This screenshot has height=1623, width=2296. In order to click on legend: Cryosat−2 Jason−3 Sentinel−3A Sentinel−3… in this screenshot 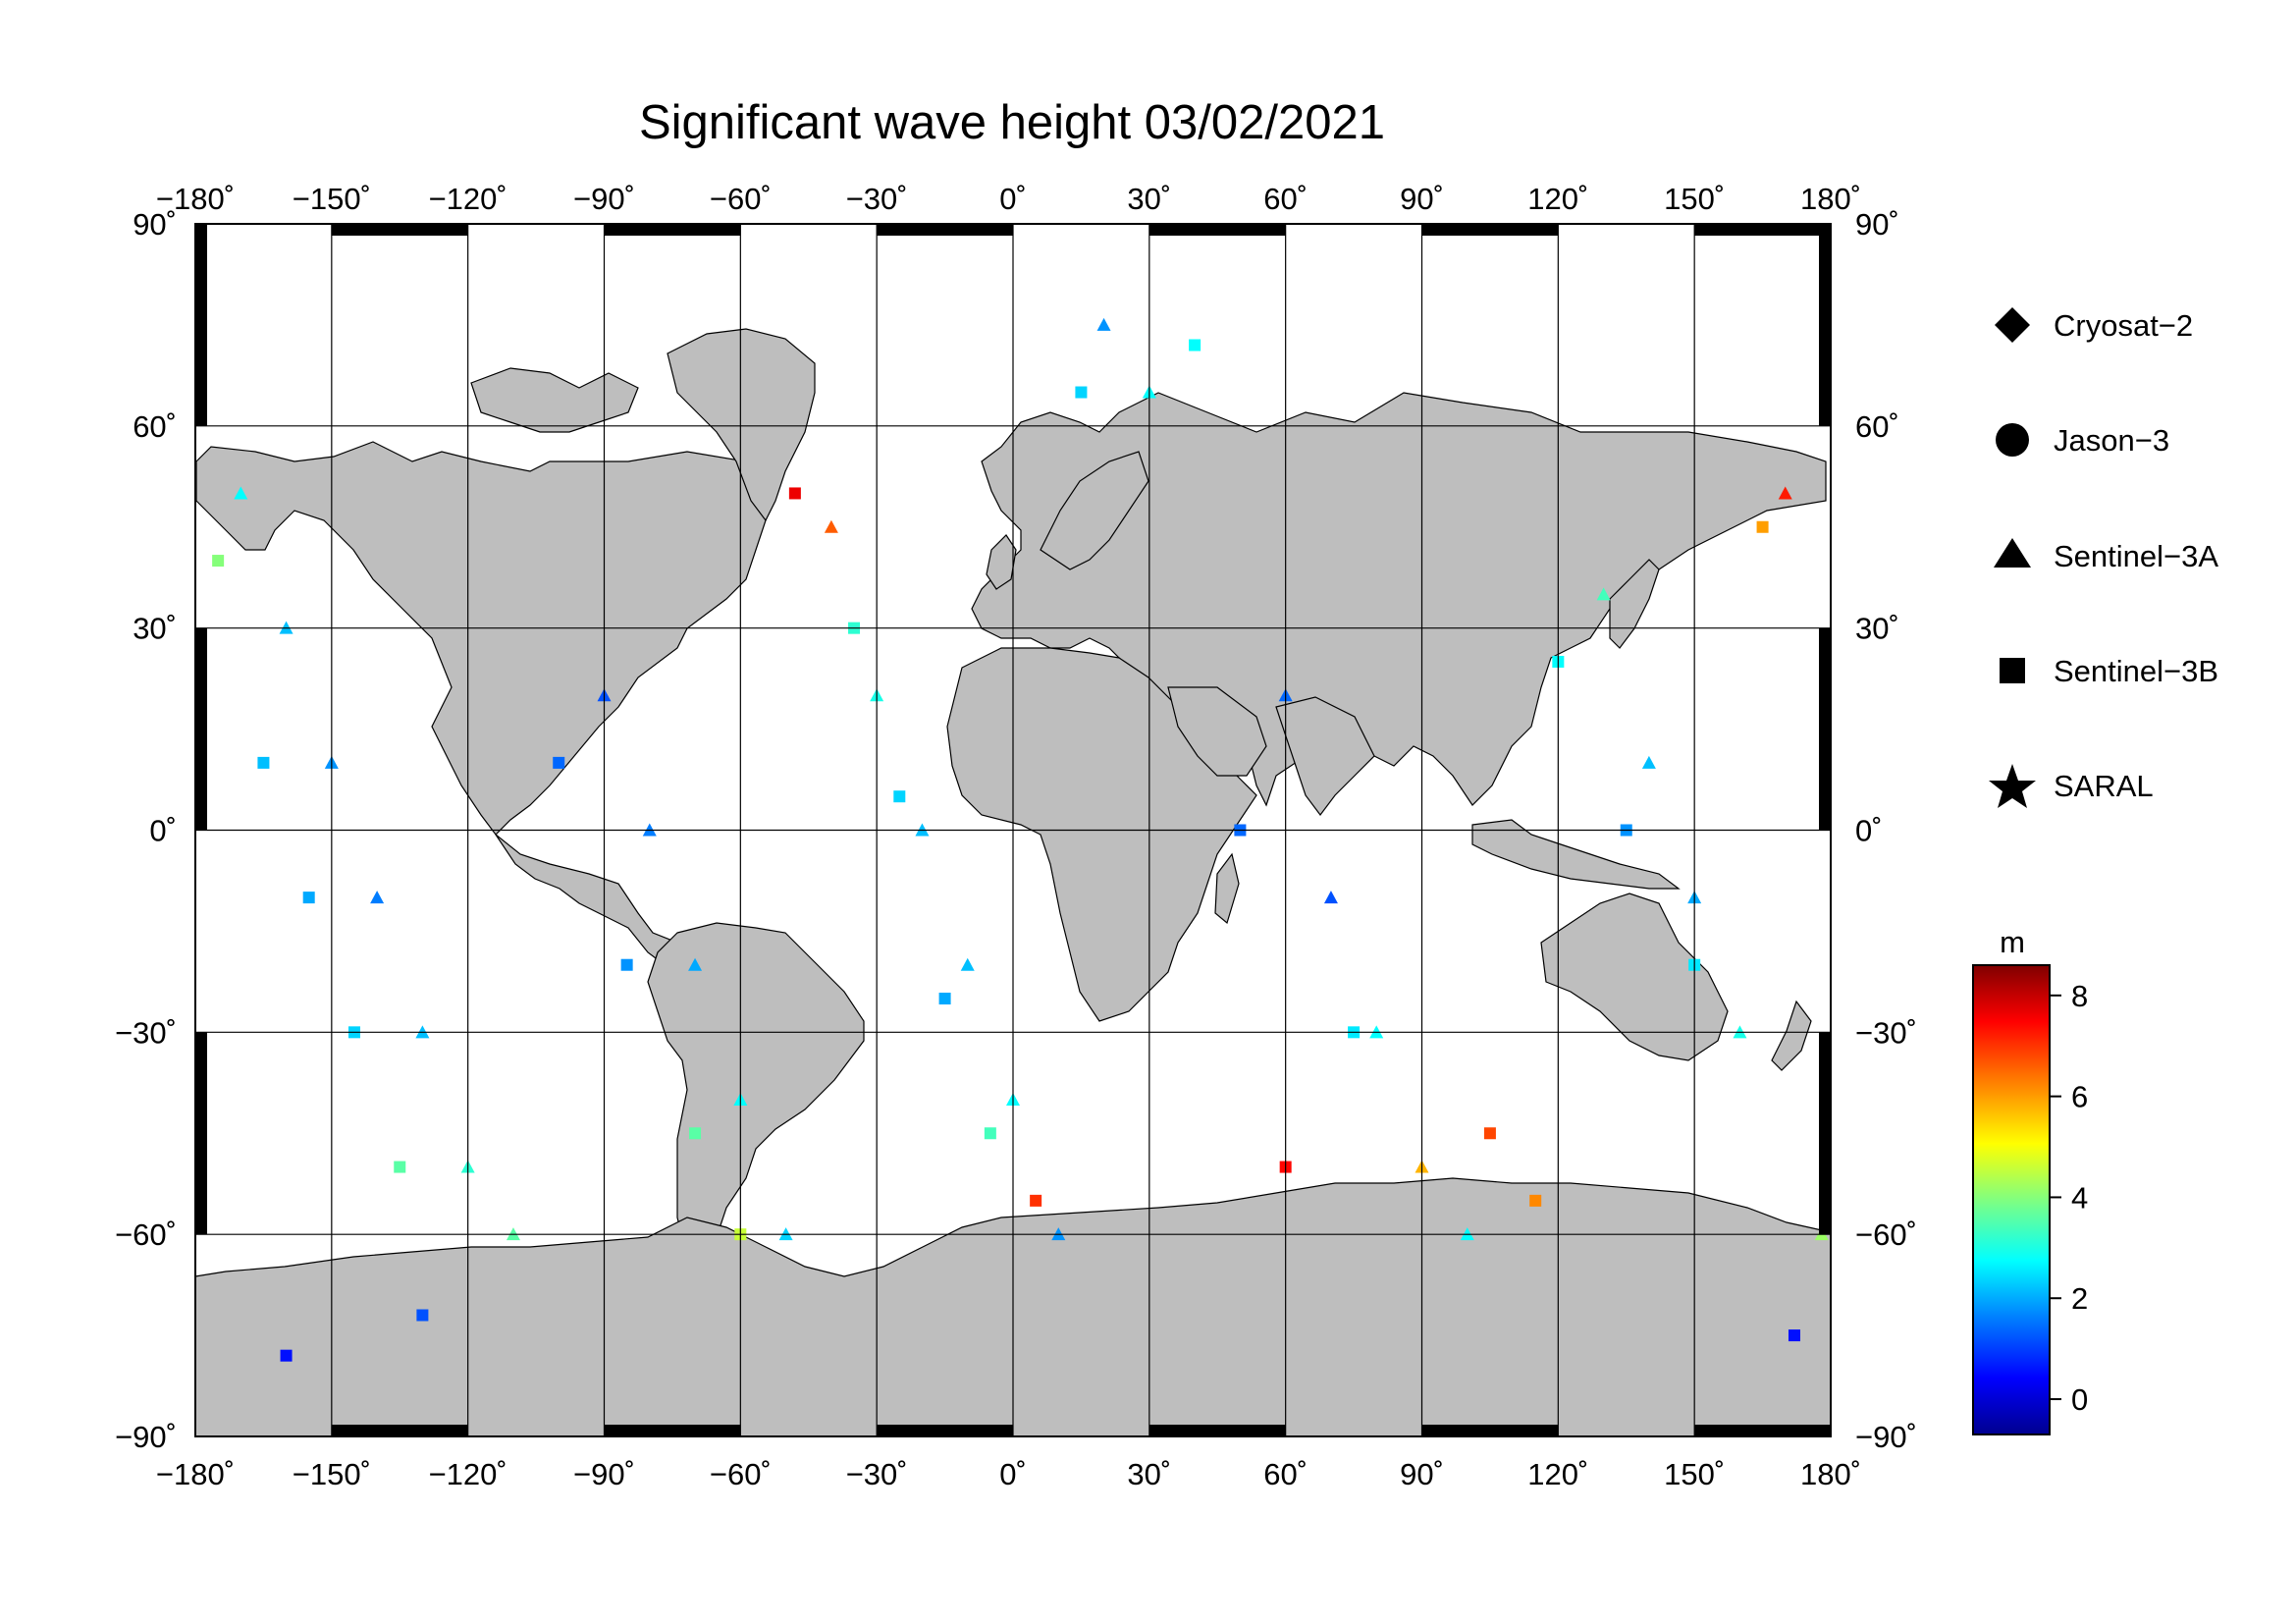, I will do `click(2103, 558)`.